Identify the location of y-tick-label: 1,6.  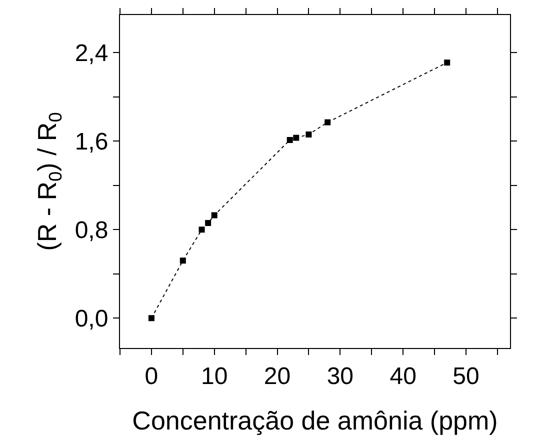
(91, 142).